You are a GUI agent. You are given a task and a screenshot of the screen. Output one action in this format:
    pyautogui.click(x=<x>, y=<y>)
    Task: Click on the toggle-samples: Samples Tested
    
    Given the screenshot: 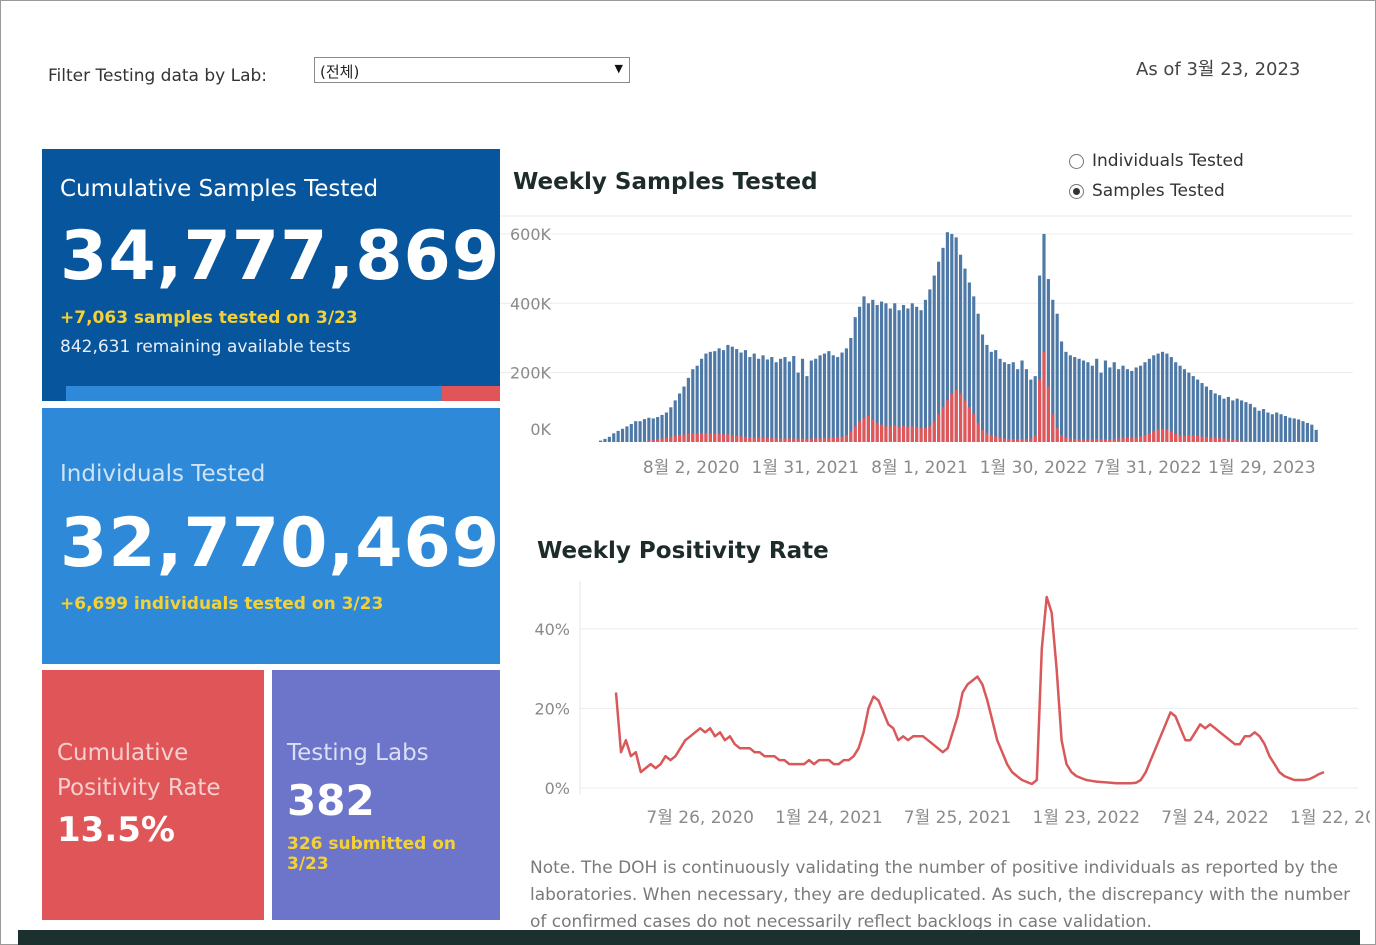 What is the action you would take?
    pyautogui.click(x=1147, y=191)
    